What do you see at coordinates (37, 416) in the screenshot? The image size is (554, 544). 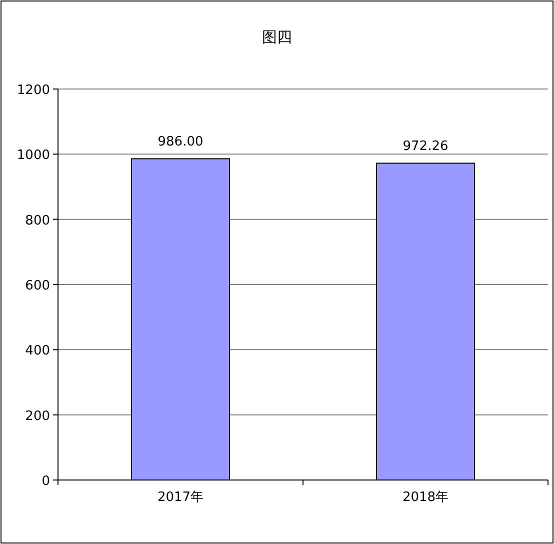 I see `y-tick-label: 200` at bounding box center [37, 416].